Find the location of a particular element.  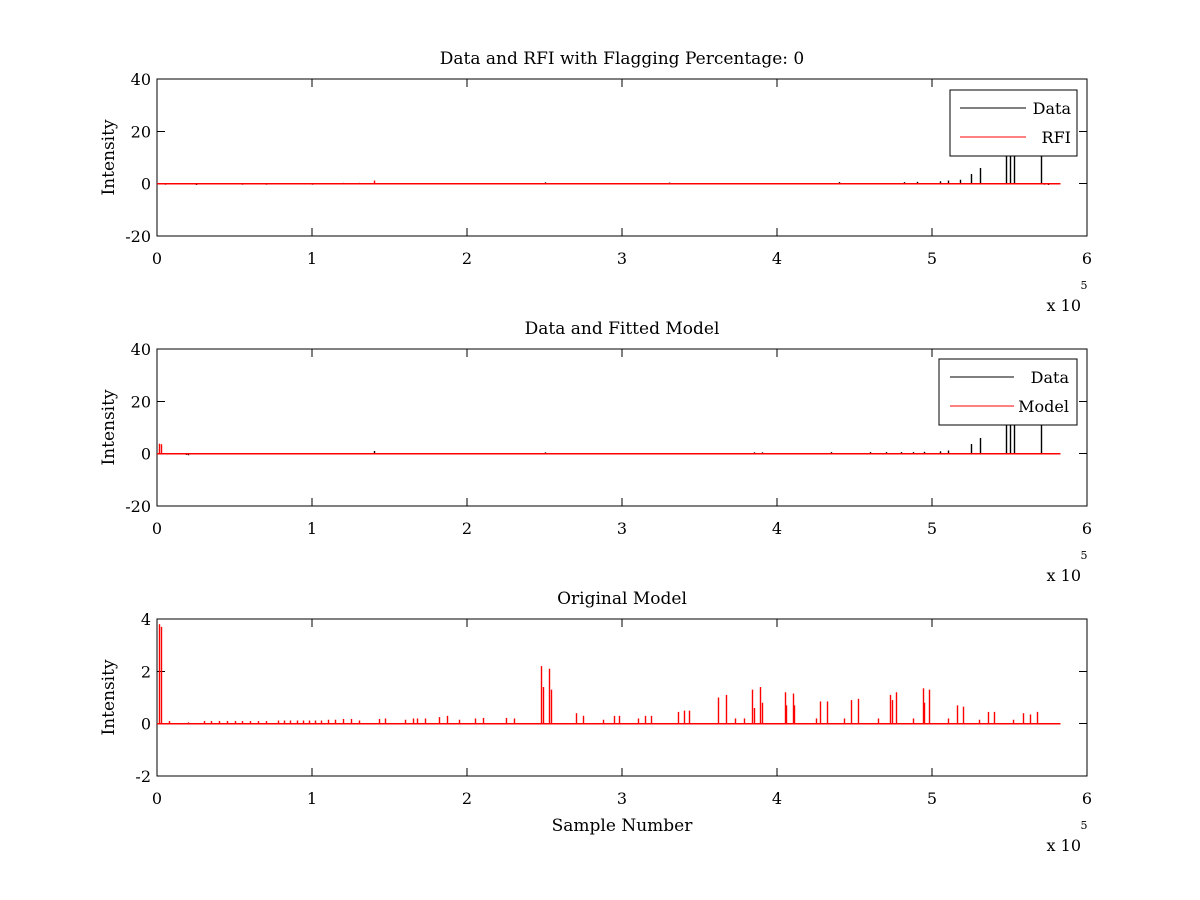

x-axis-label: Sample Number is located at coordinates (623, 826).